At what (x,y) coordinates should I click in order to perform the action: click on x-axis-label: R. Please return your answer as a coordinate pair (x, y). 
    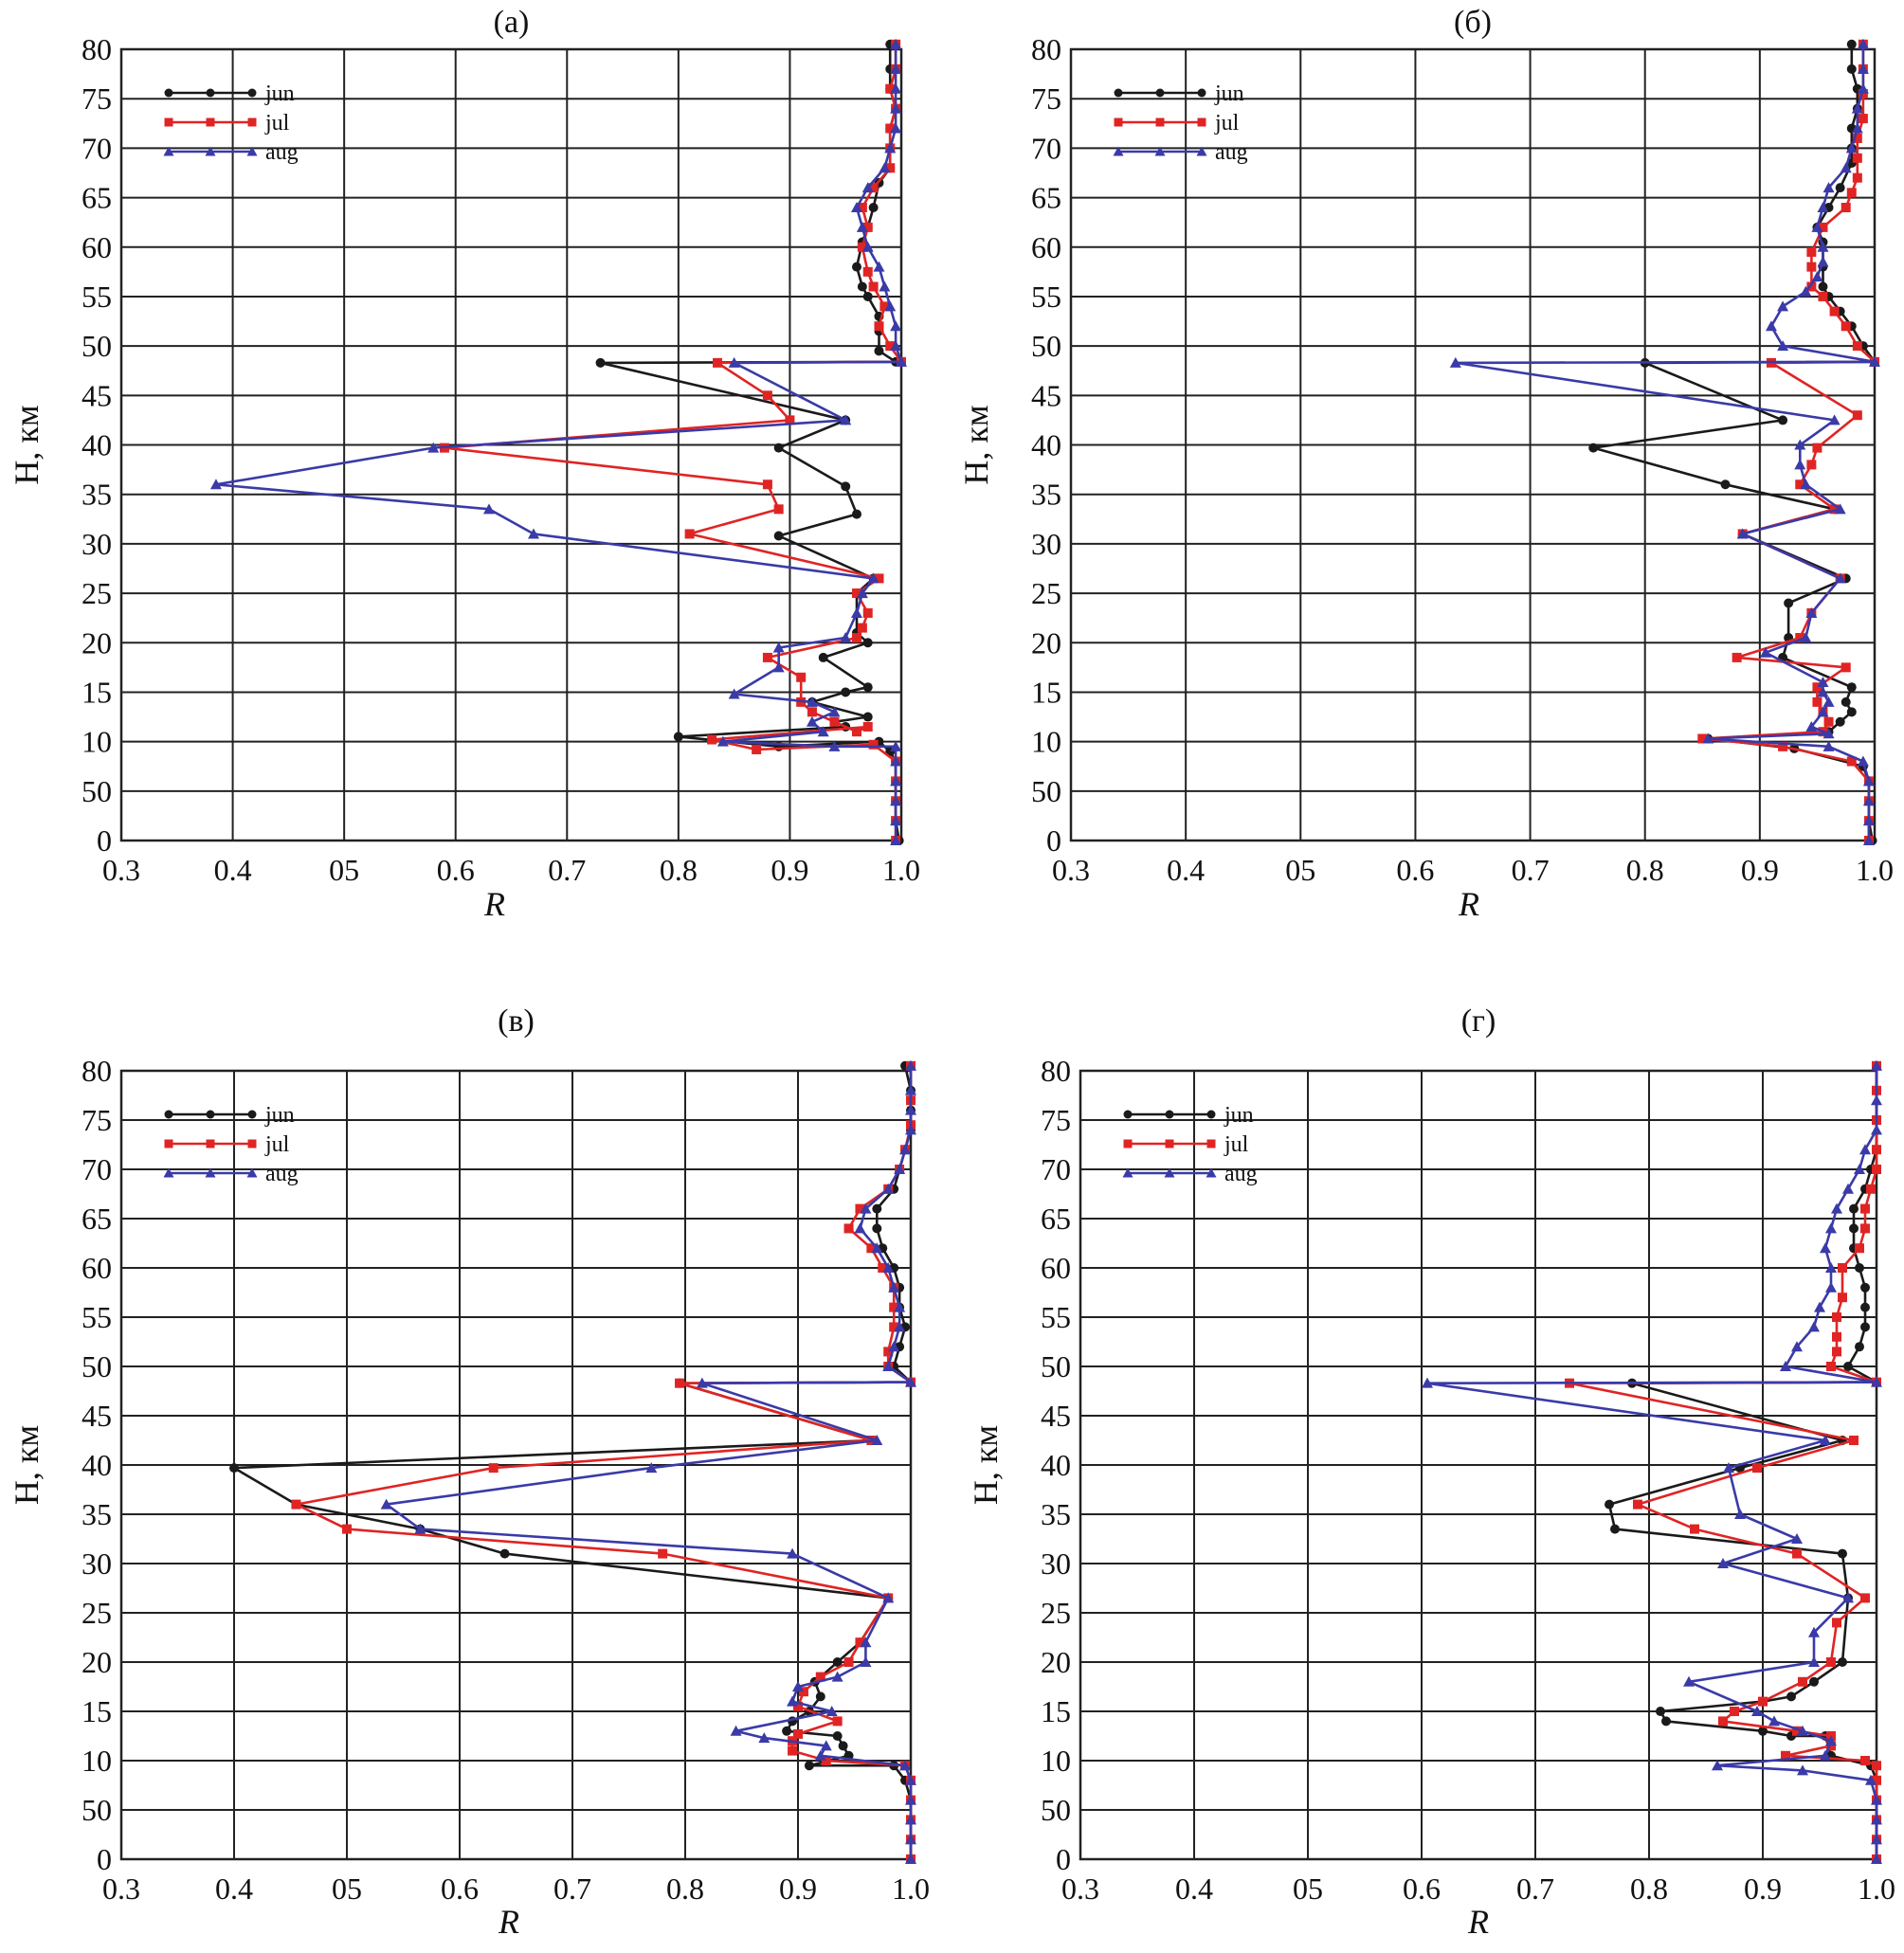
    Looking at the image, I should click on (494, 904).